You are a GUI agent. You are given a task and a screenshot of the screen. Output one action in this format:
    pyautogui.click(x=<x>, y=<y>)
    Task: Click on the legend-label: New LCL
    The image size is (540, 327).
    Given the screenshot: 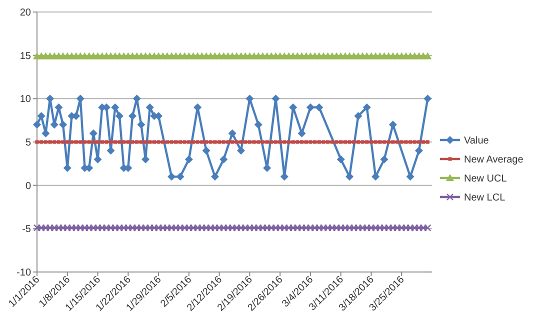 What is the action you would take?
    pyautogui.click(x=485, y=198)
    